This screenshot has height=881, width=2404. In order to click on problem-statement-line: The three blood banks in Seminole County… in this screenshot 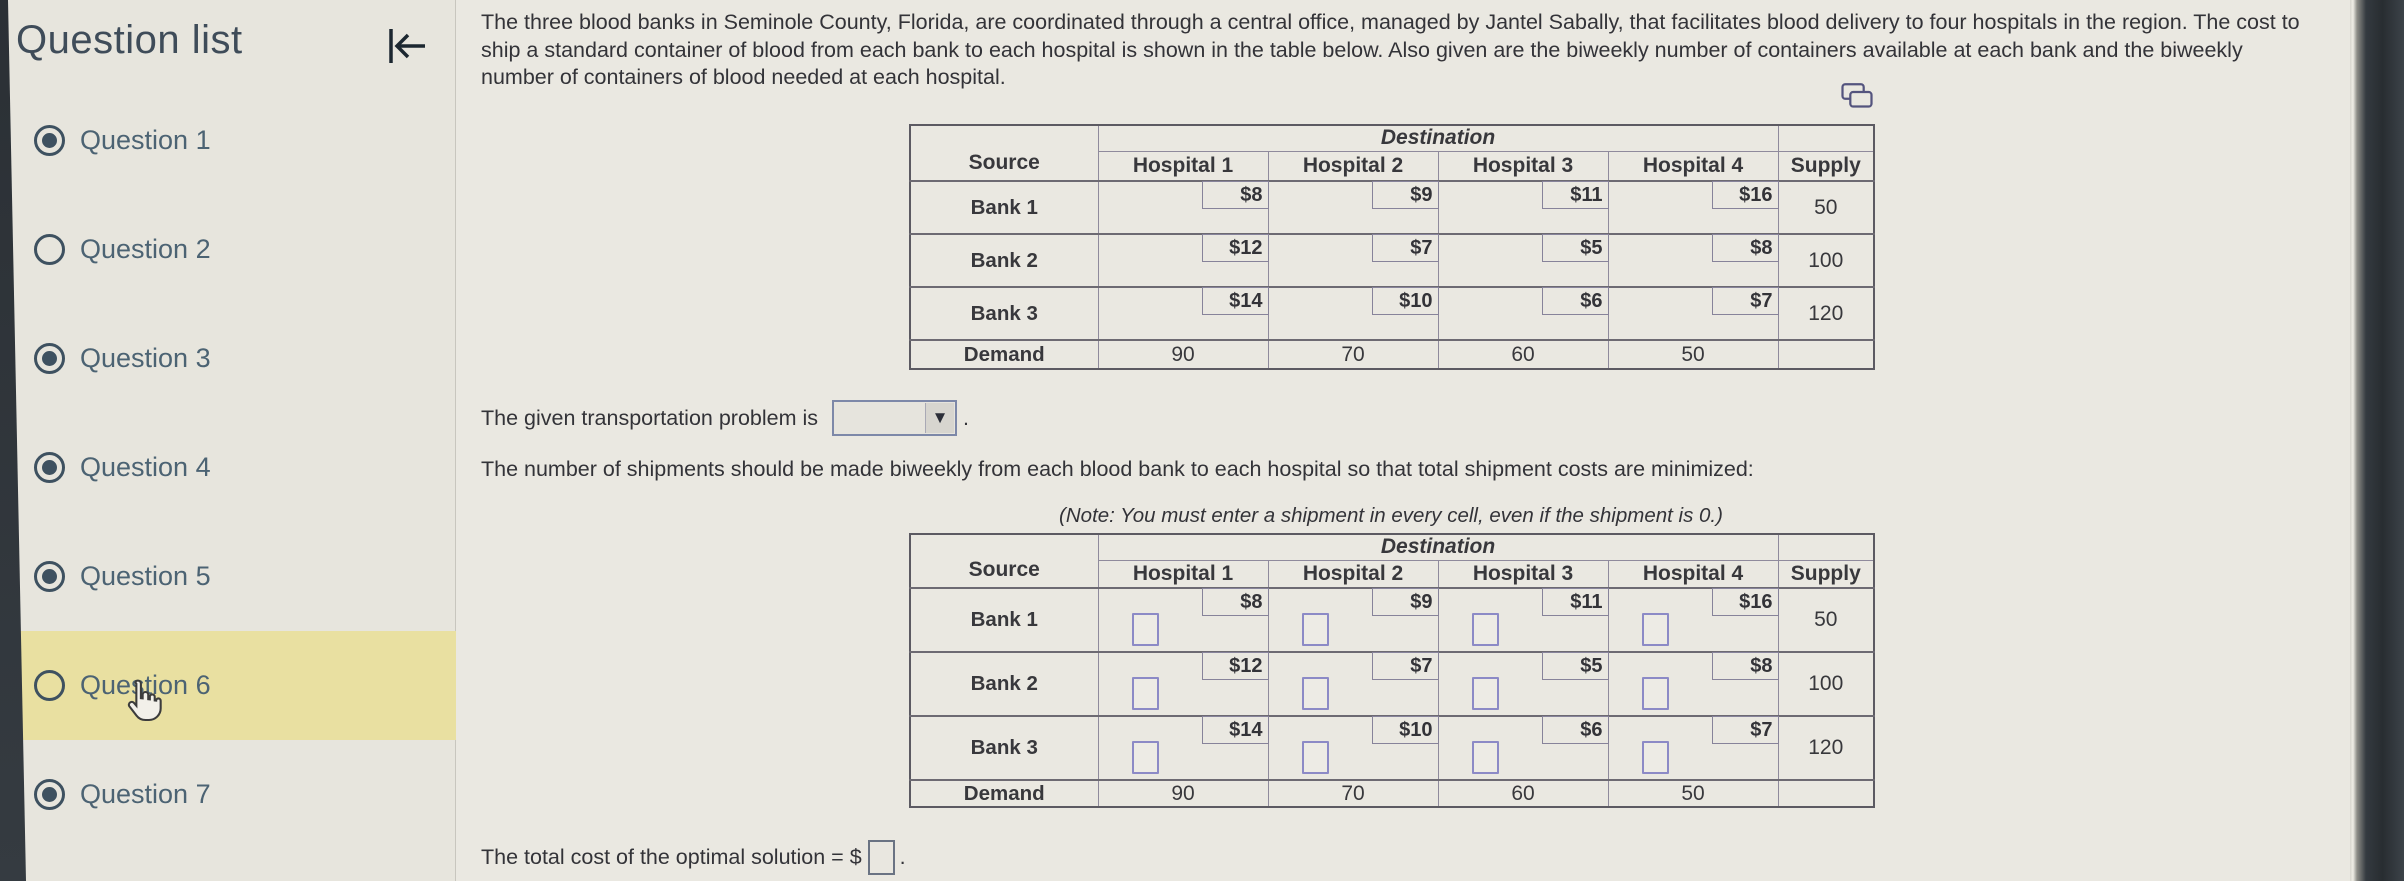, I will do `click(1390, 22)`.